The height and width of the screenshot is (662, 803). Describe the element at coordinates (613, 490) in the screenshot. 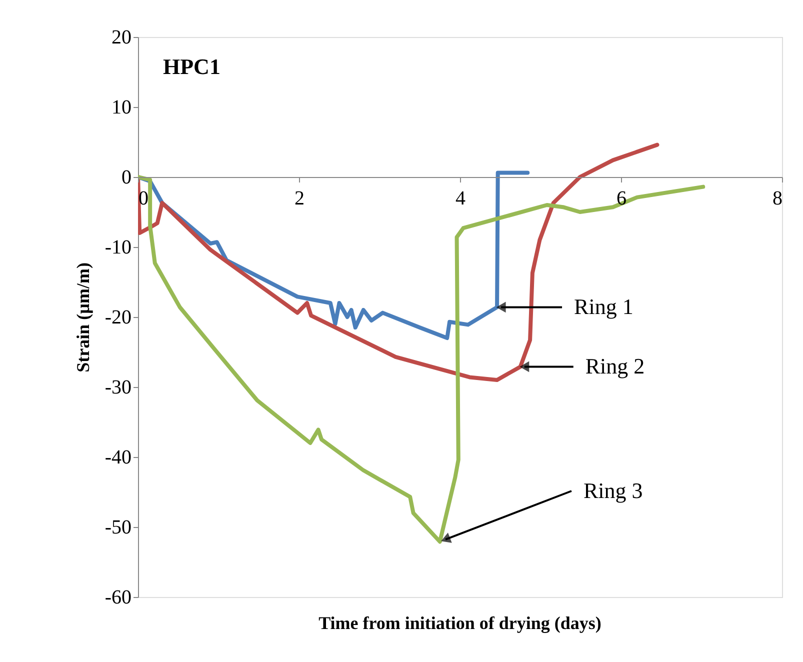

I see `annotation: Ring 3` at that location.